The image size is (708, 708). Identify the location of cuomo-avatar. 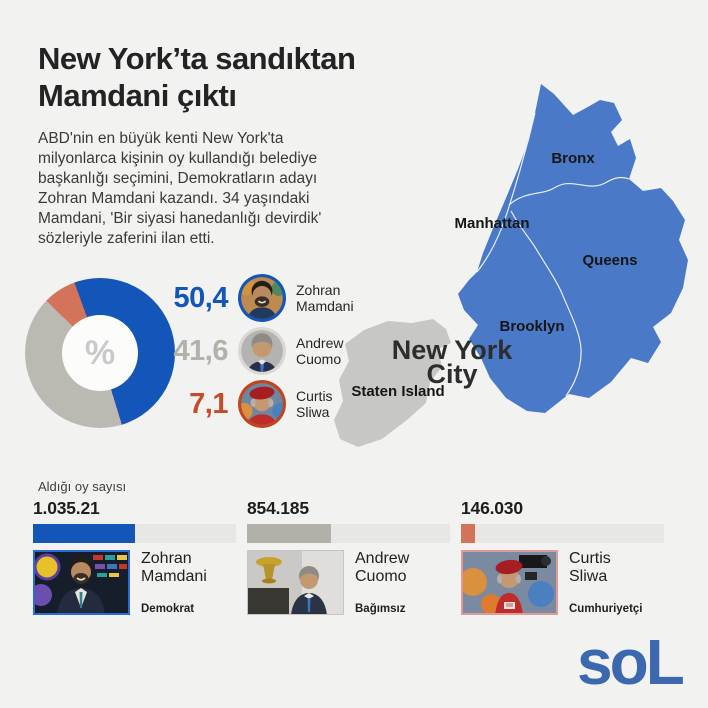
(262, 351).